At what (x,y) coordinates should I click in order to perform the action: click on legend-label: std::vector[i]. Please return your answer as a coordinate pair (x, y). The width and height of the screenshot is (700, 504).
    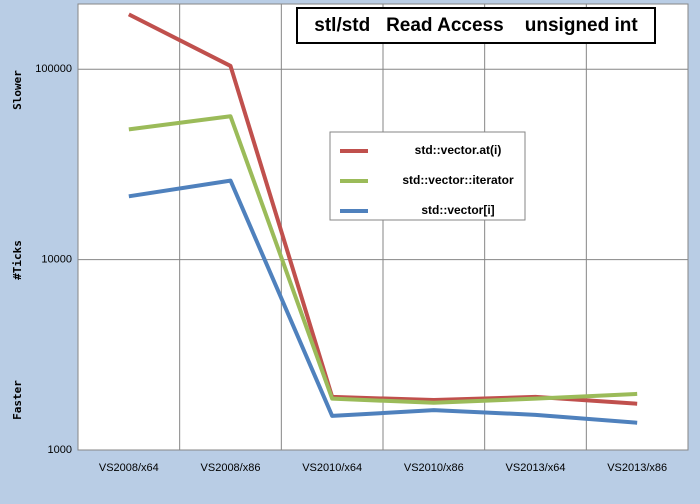
    Looking at the image, I should click on (457, 210).